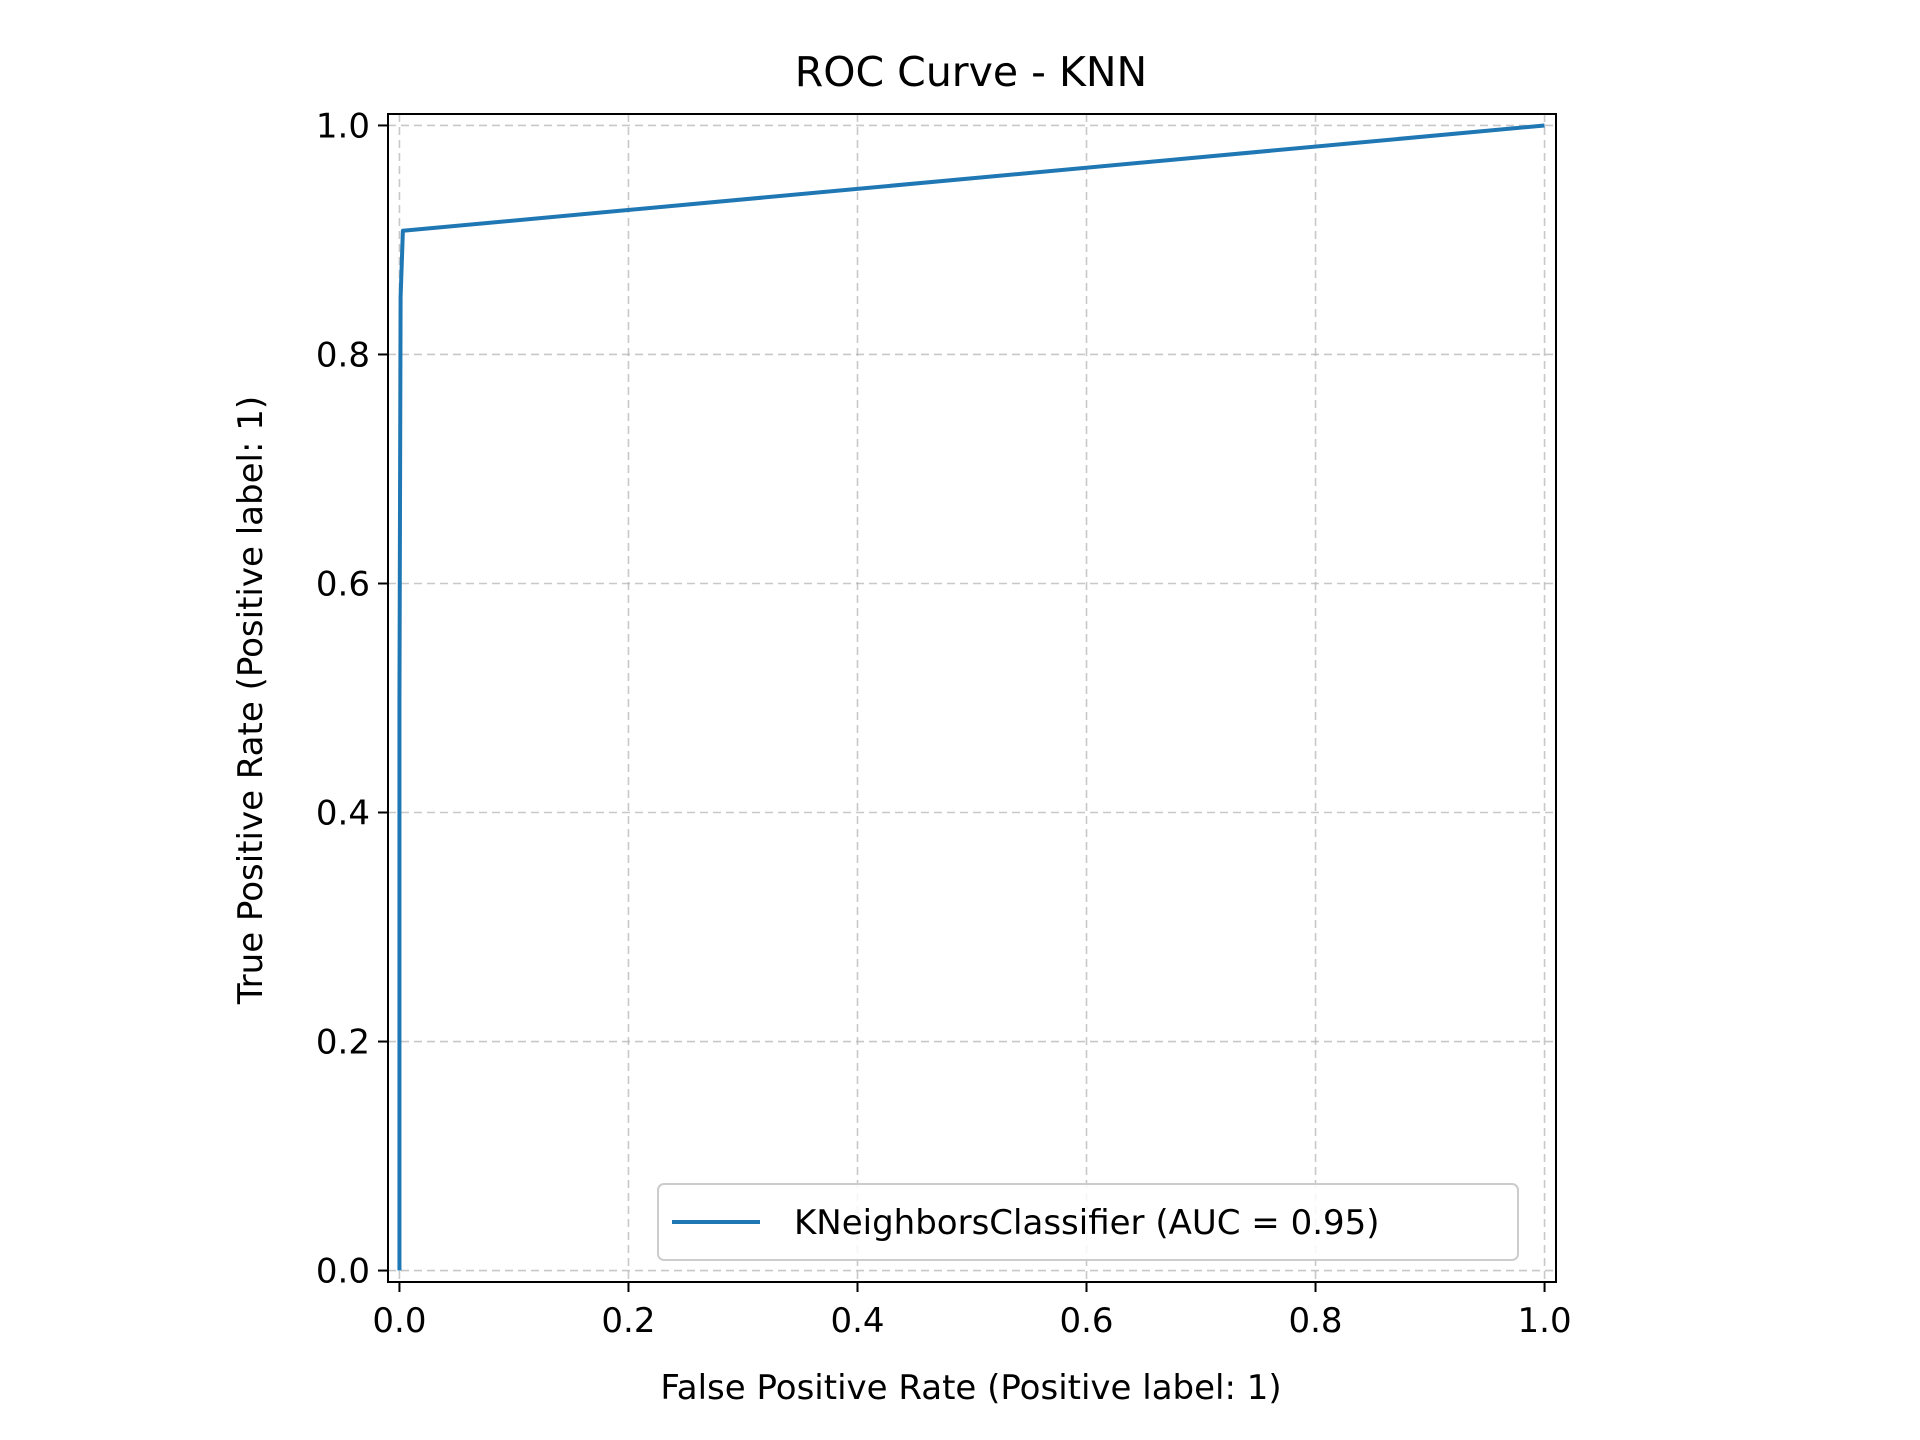 This screenshot has width=1920, height=1440. What do you see at coordinates (1315, 1321) in the screenshot?
I see `x-tick-label: 0.8` at bounding box center [1315, 1321].